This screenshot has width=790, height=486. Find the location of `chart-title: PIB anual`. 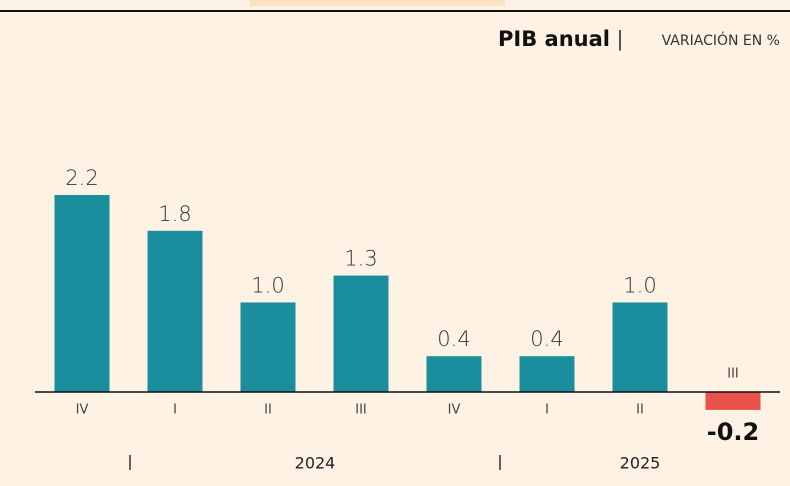

chart-title: PIB anual is located at coordinates (554, 39).